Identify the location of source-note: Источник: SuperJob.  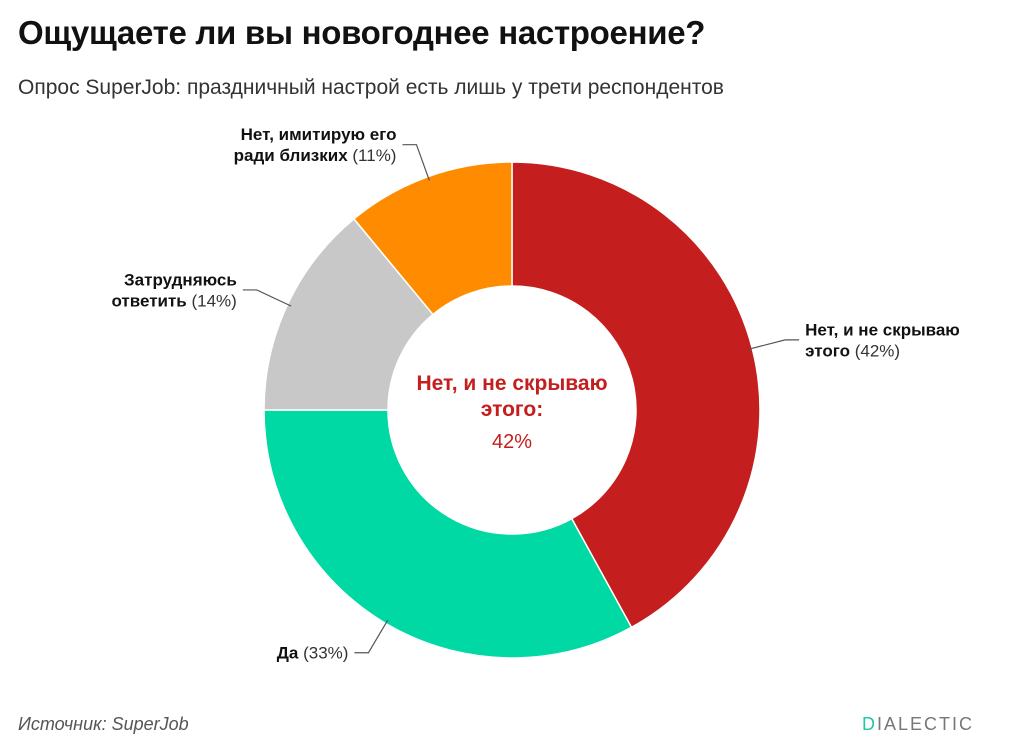
(103, 724).